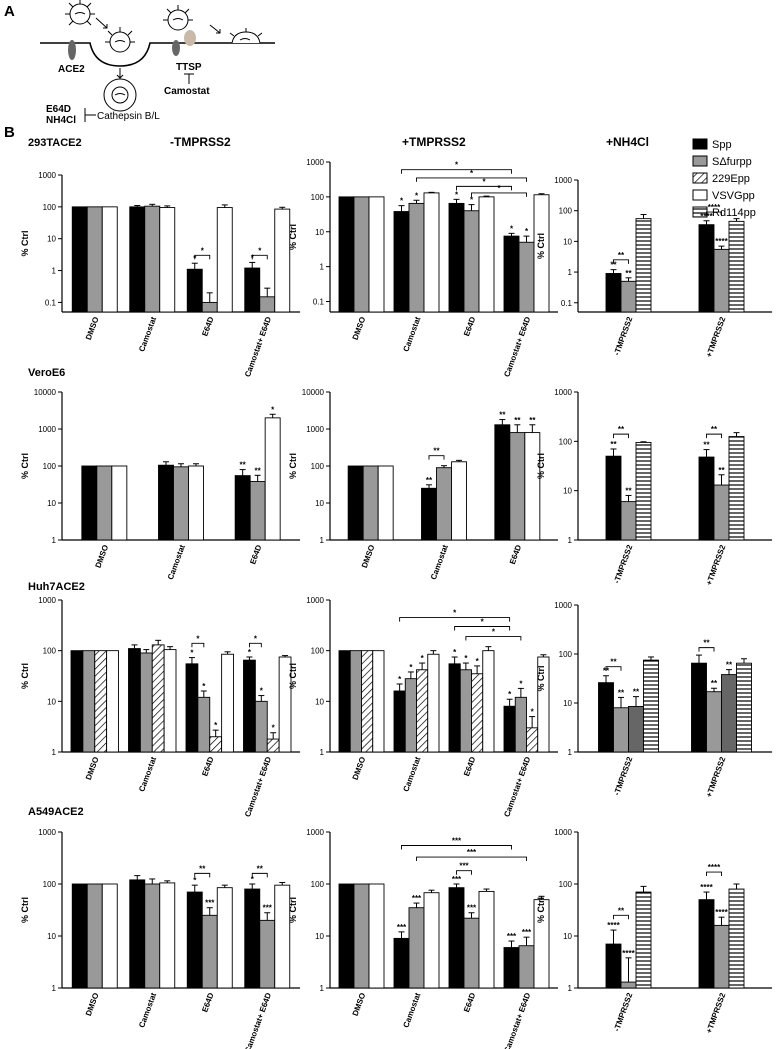 This screenshot has height=1049, width=784. I want to click on panel-a: A ACE2 TTSP Camostat, so click(139, 63).